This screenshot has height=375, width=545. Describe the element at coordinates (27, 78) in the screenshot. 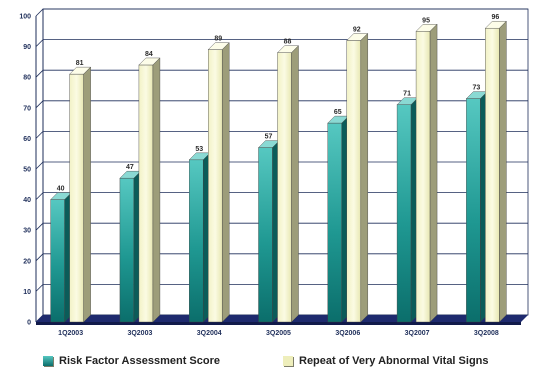

I see `y-tick-label: 80` at that location.